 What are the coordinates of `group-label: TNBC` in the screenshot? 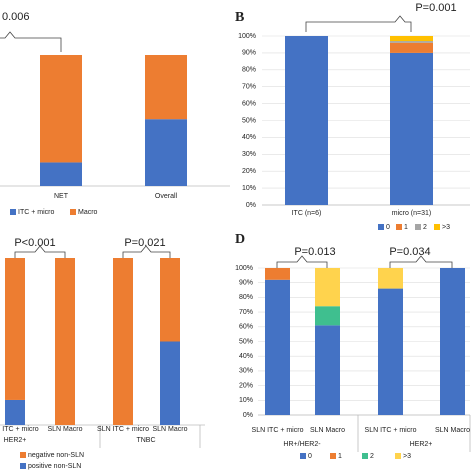 It's located at (145, 440).